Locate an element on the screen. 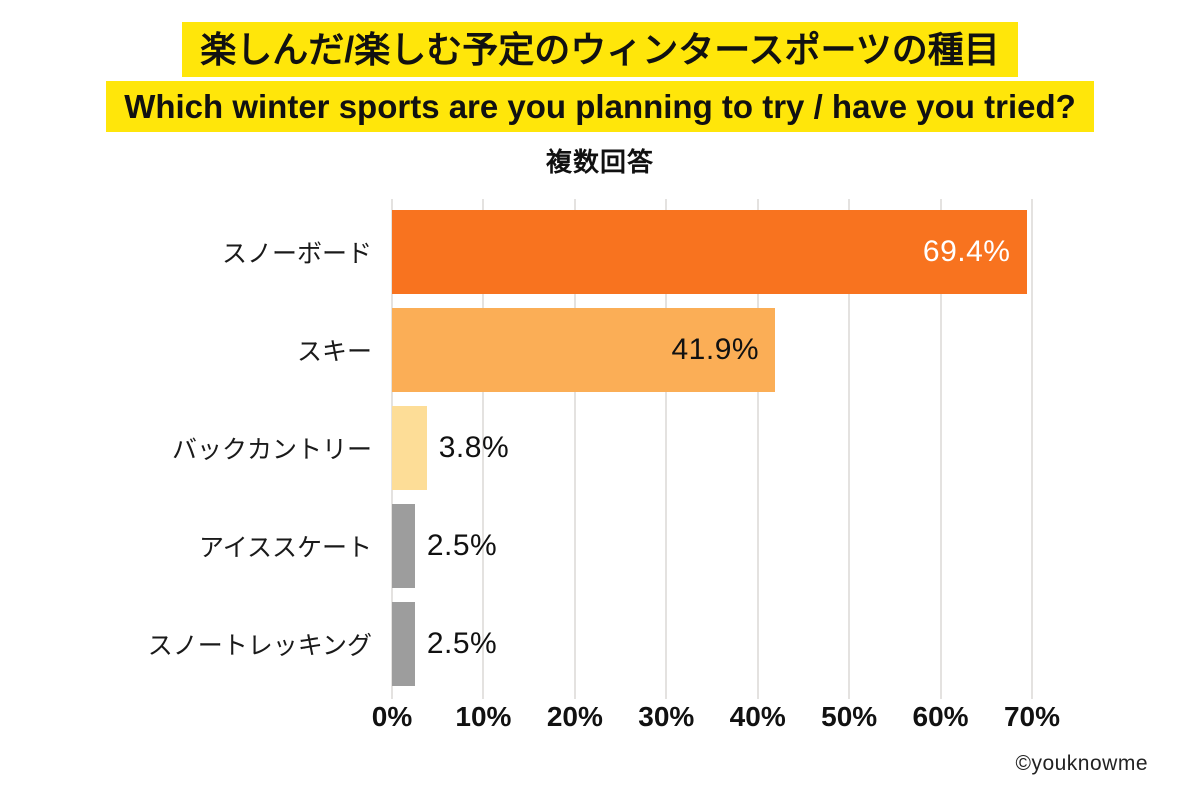 The width and height of the screenshot is (1200, 800). x-tick-label: 10% is located at coordinates (483, 717).